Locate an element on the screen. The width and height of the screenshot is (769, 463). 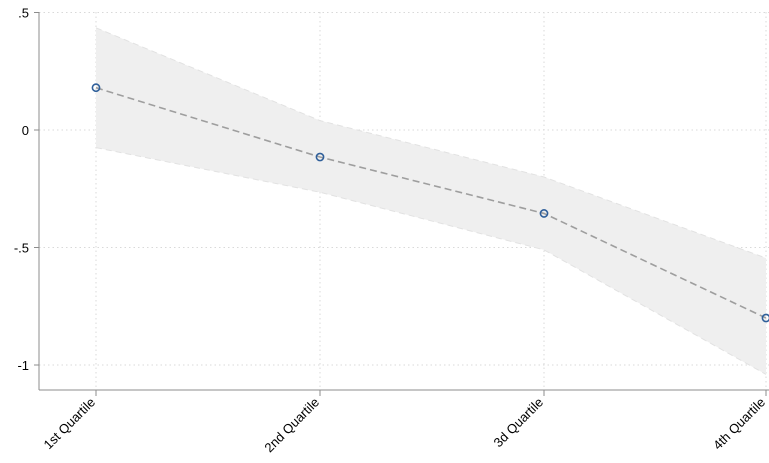
y-tick-label: -1 is located at coordinates (23, 365).